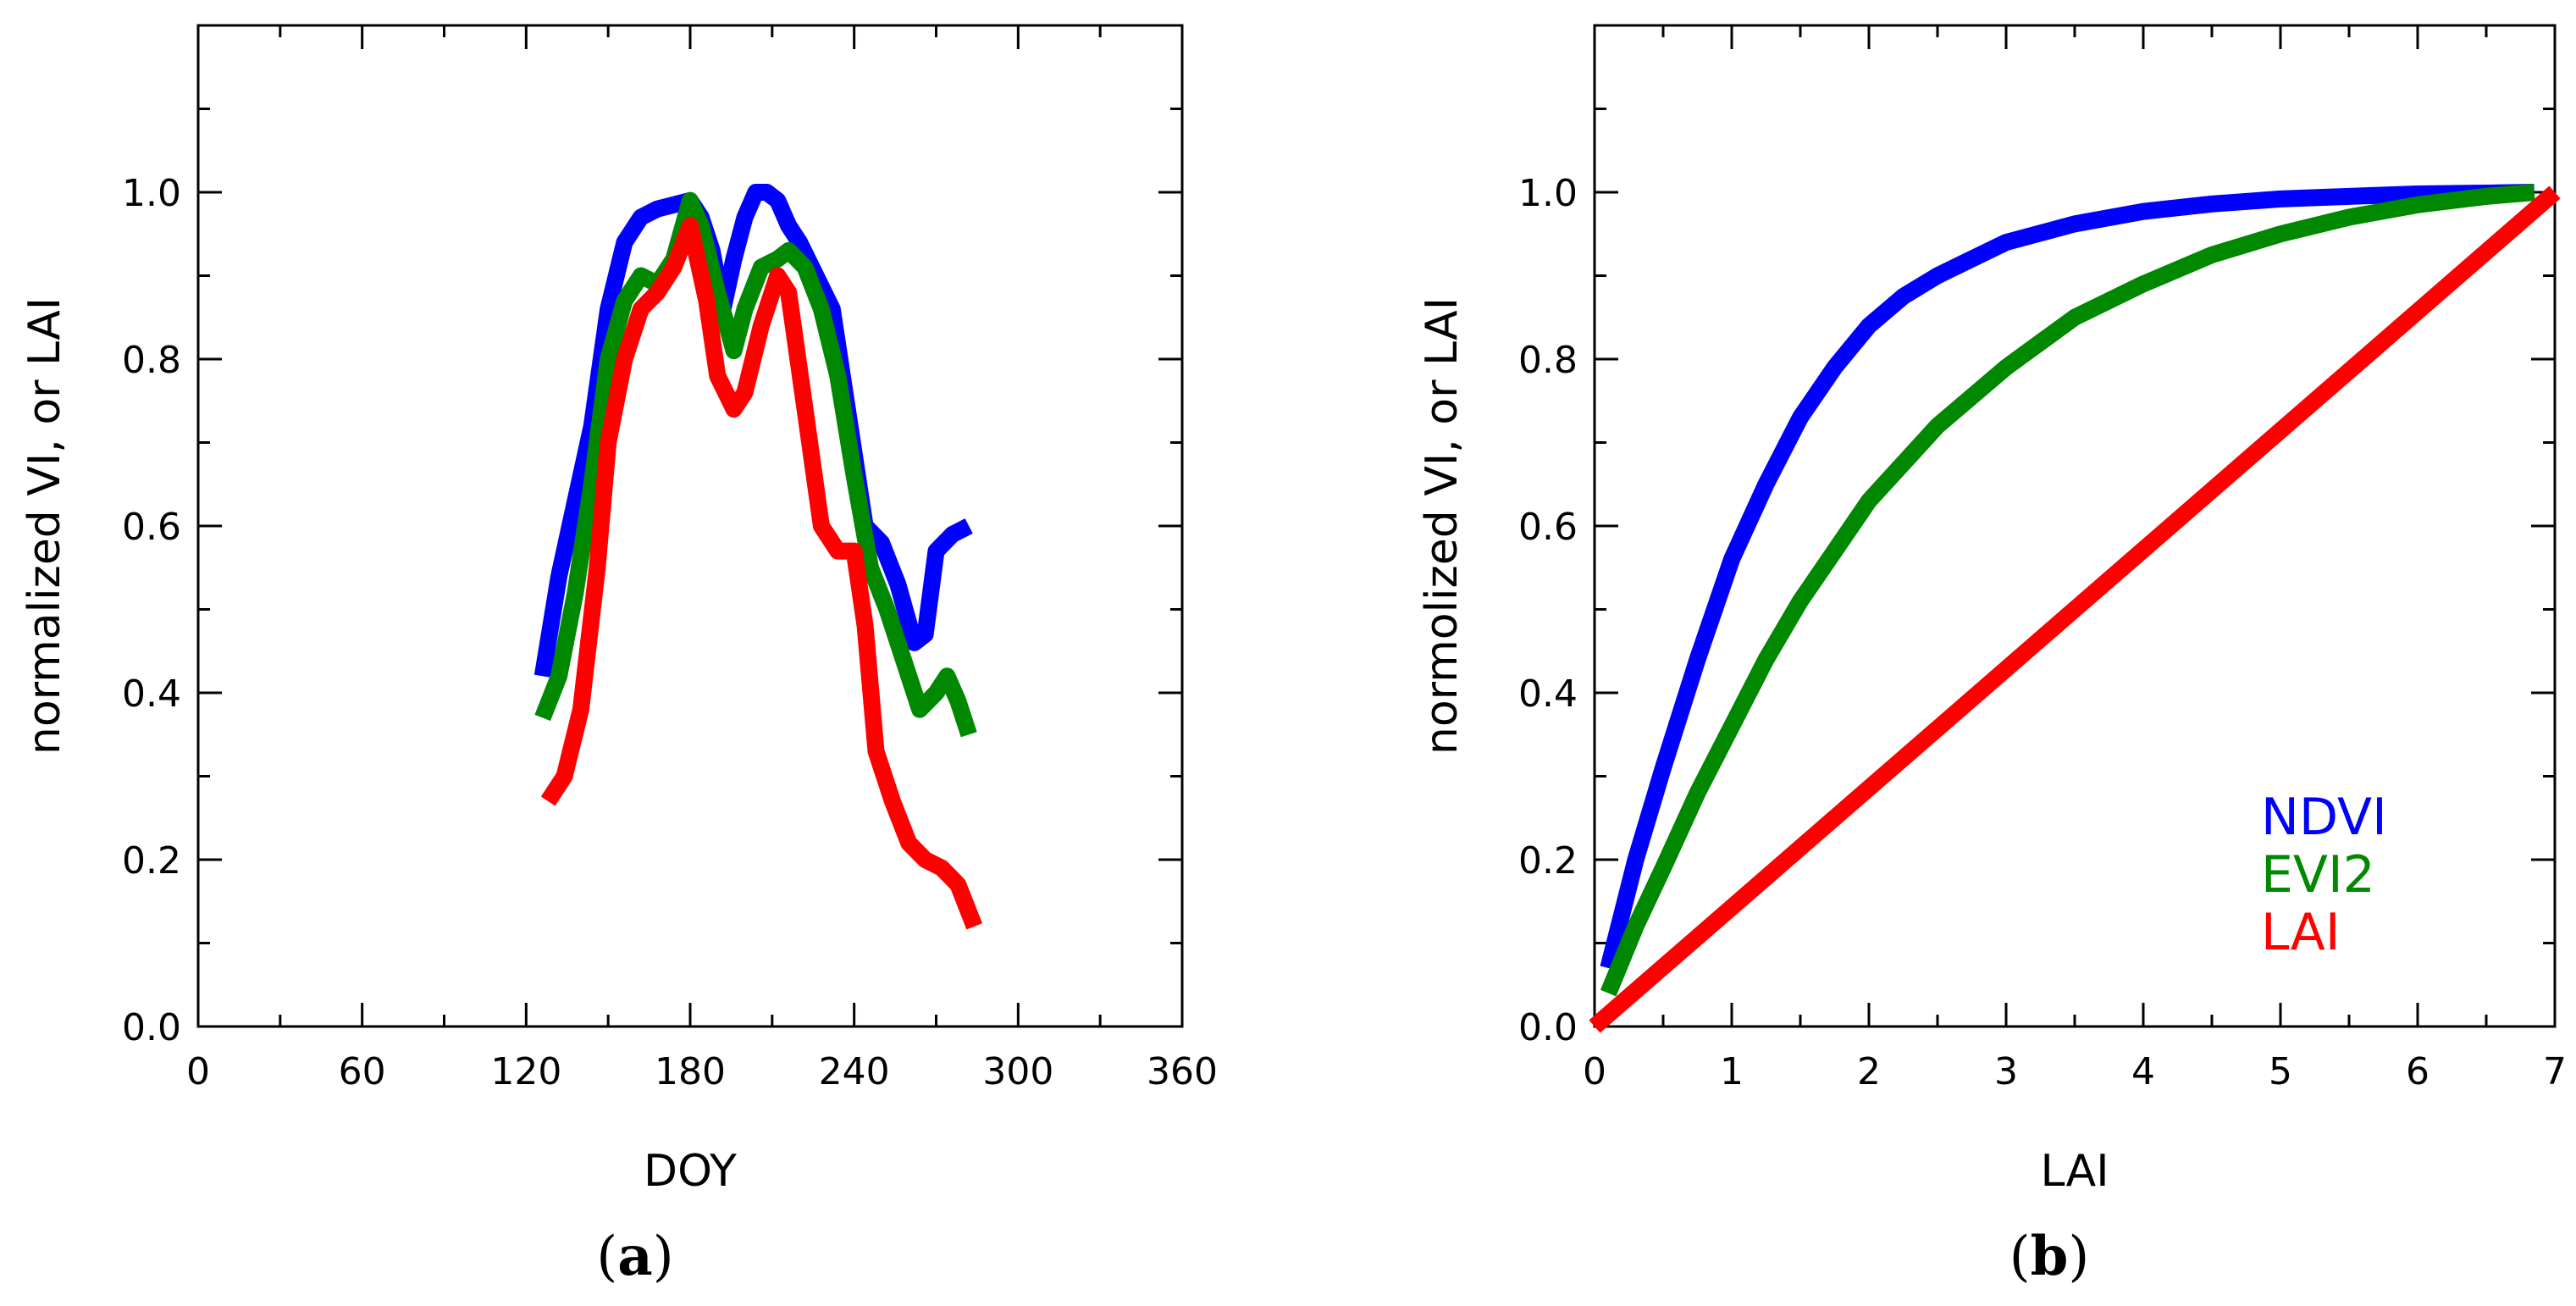 This screenshot has height=1306, width=2576. I want to click on x-tick-label: 240, so click(854, 1071).